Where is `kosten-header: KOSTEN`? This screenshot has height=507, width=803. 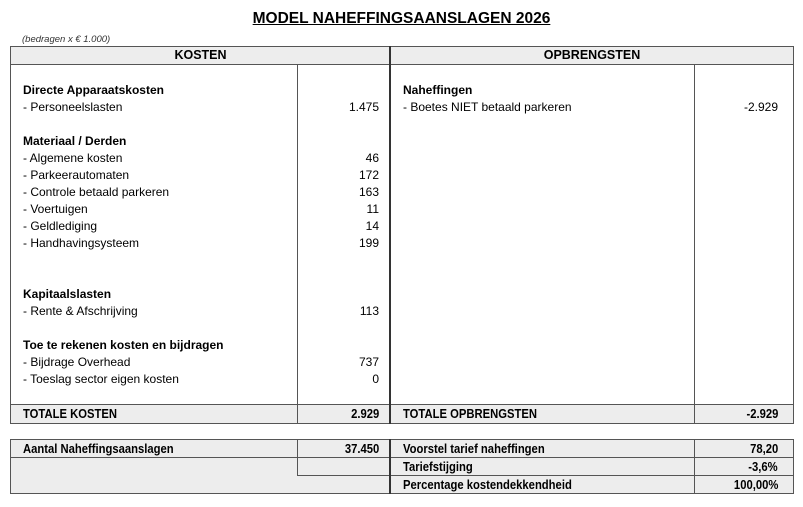 kosten-header: KOSTEN is located at coordinates (200, 55).